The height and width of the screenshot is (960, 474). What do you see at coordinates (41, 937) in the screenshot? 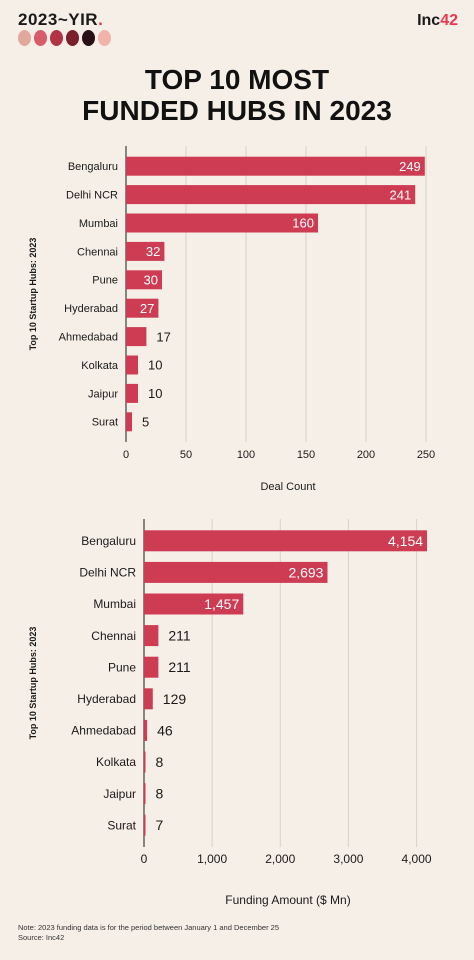
I see `footnote-source: Source: Inc42` at bounding box center [41, 937].